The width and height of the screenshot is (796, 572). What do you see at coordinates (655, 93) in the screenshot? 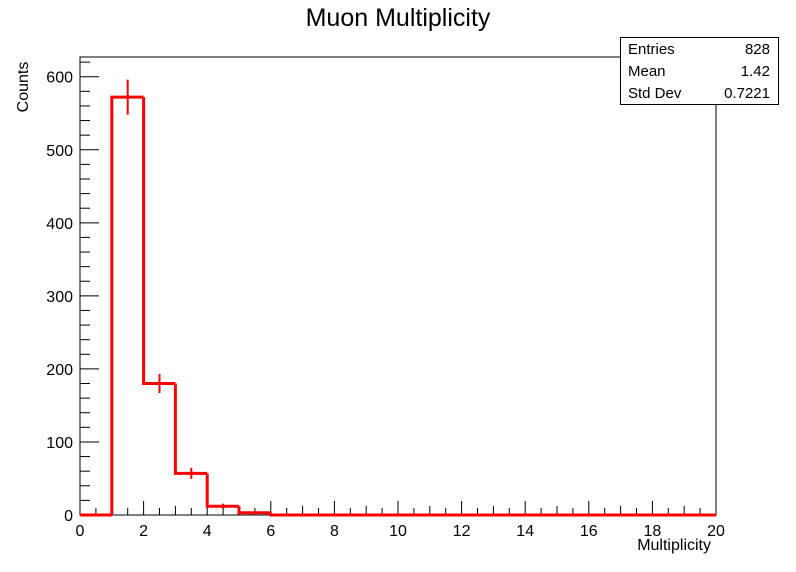
I see `stats-label: Std Dev` at bounding box center [655, 93].